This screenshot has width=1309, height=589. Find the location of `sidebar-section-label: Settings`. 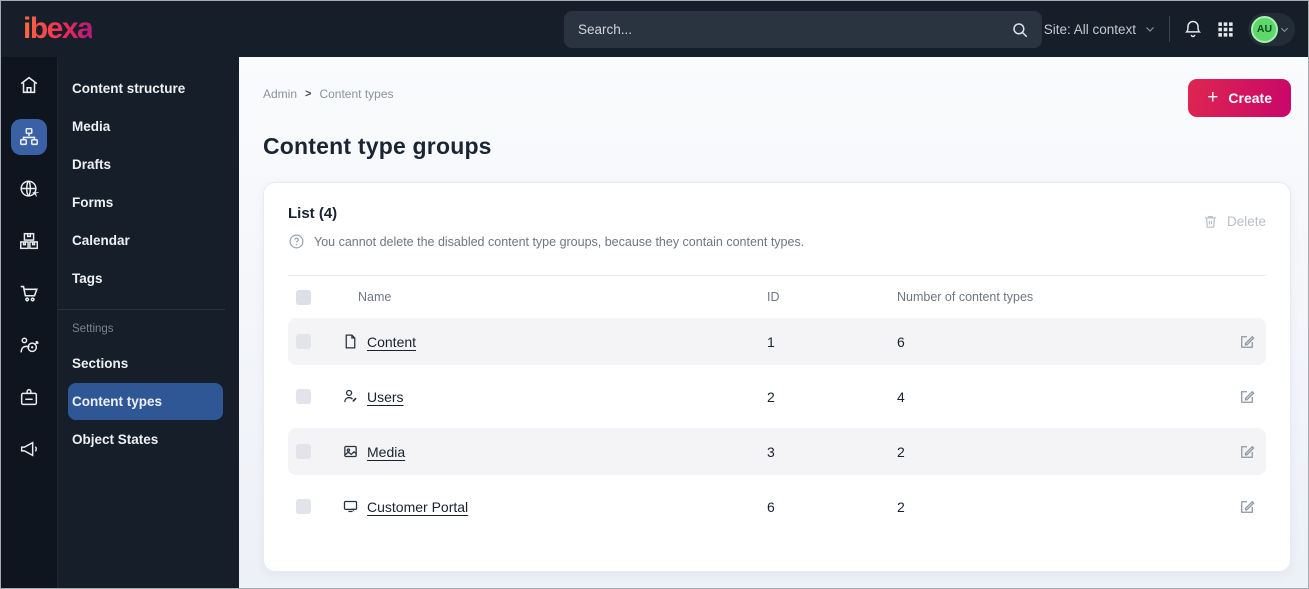

sidebar-section-label: Settings is located at coordinates (93, 329).